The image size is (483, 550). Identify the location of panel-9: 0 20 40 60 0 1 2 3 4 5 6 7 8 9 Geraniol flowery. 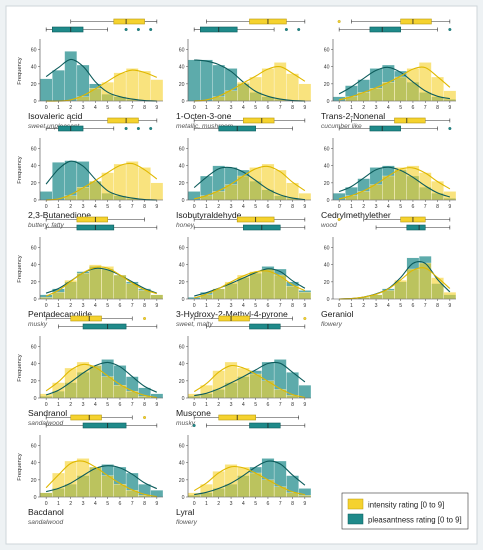
(389, 272).